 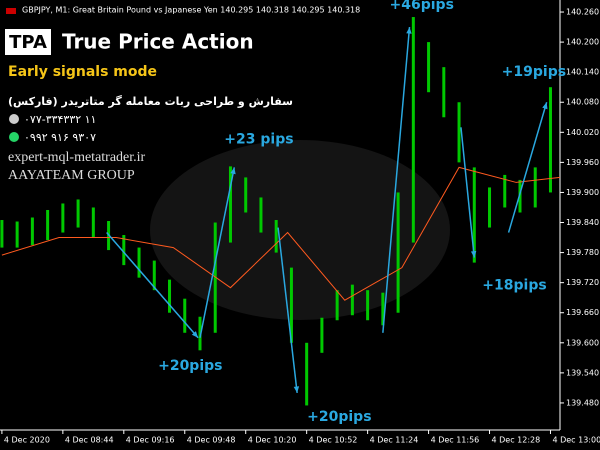 What do you see at coordinates (77, 157) in the screenshot?
I see `website: expert-mql-metatrader.ir` at bounding box center [77, 157].